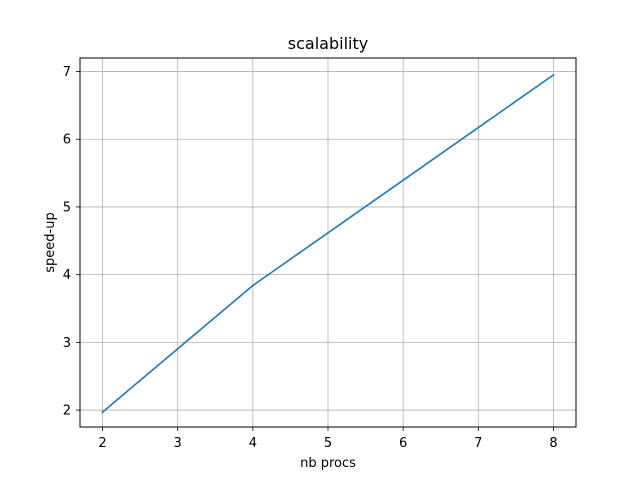  Describe the element at coordinates (67, 207) in the screenshot. I see `y-tick-label: 5` at that location.